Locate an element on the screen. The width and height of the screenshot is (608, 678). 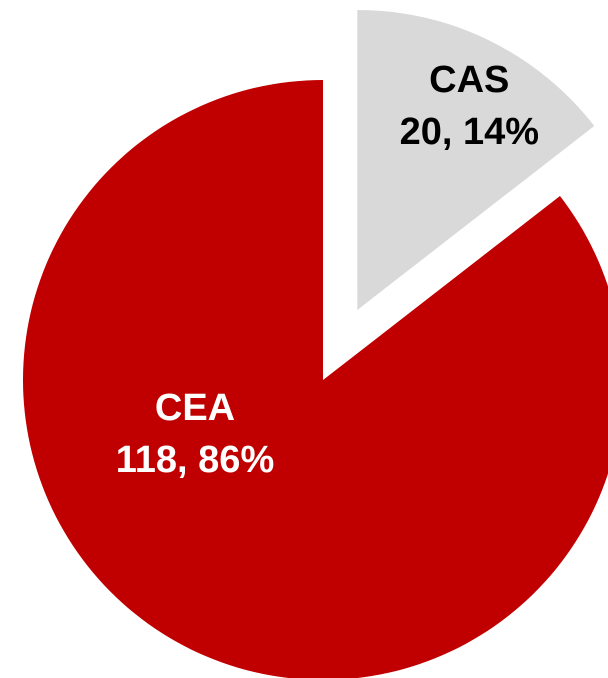
slice-category-label: CAS is located at coordinates (469, 80).